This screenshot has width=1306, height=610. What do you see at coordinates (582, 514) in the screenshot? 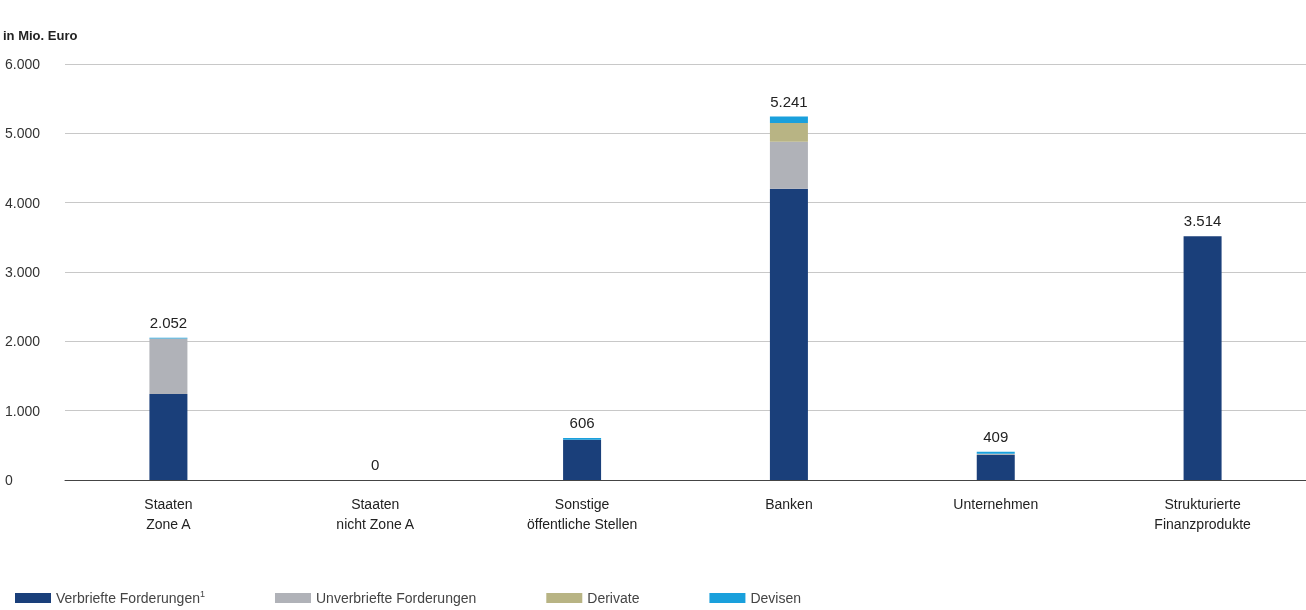
I see `x-tick-label: Sonstige öffentliche Stellen` at bounding box center [582, 514].